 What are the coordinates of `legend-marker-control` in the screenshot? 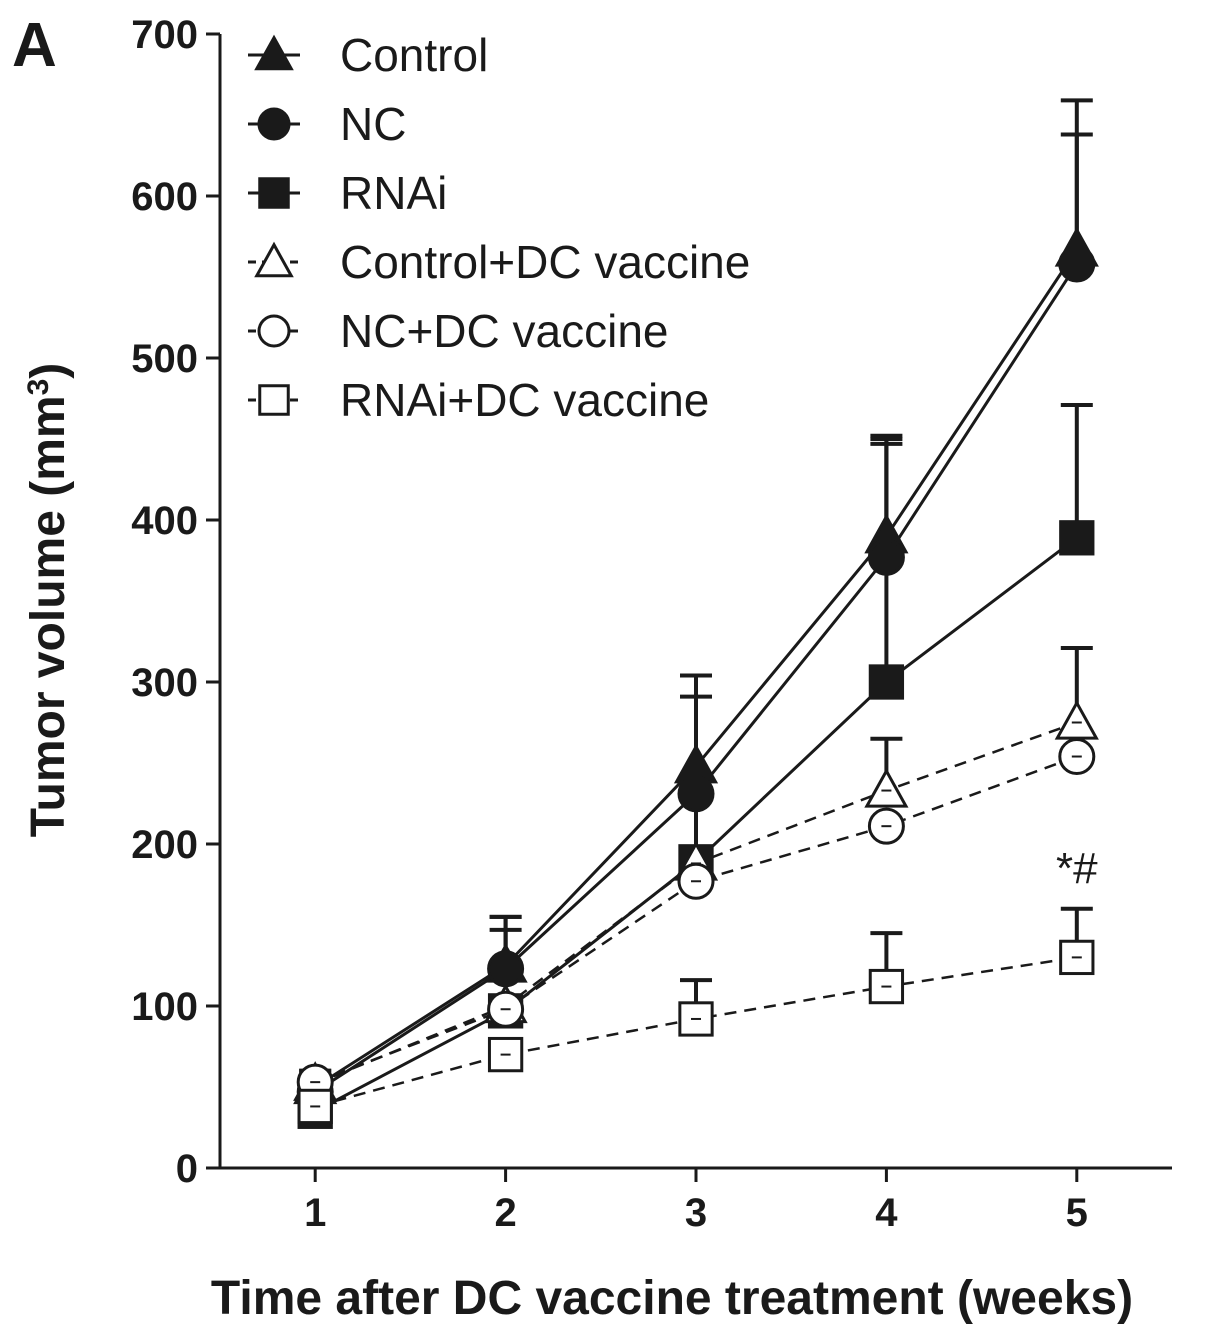 It's located at (274, 52).